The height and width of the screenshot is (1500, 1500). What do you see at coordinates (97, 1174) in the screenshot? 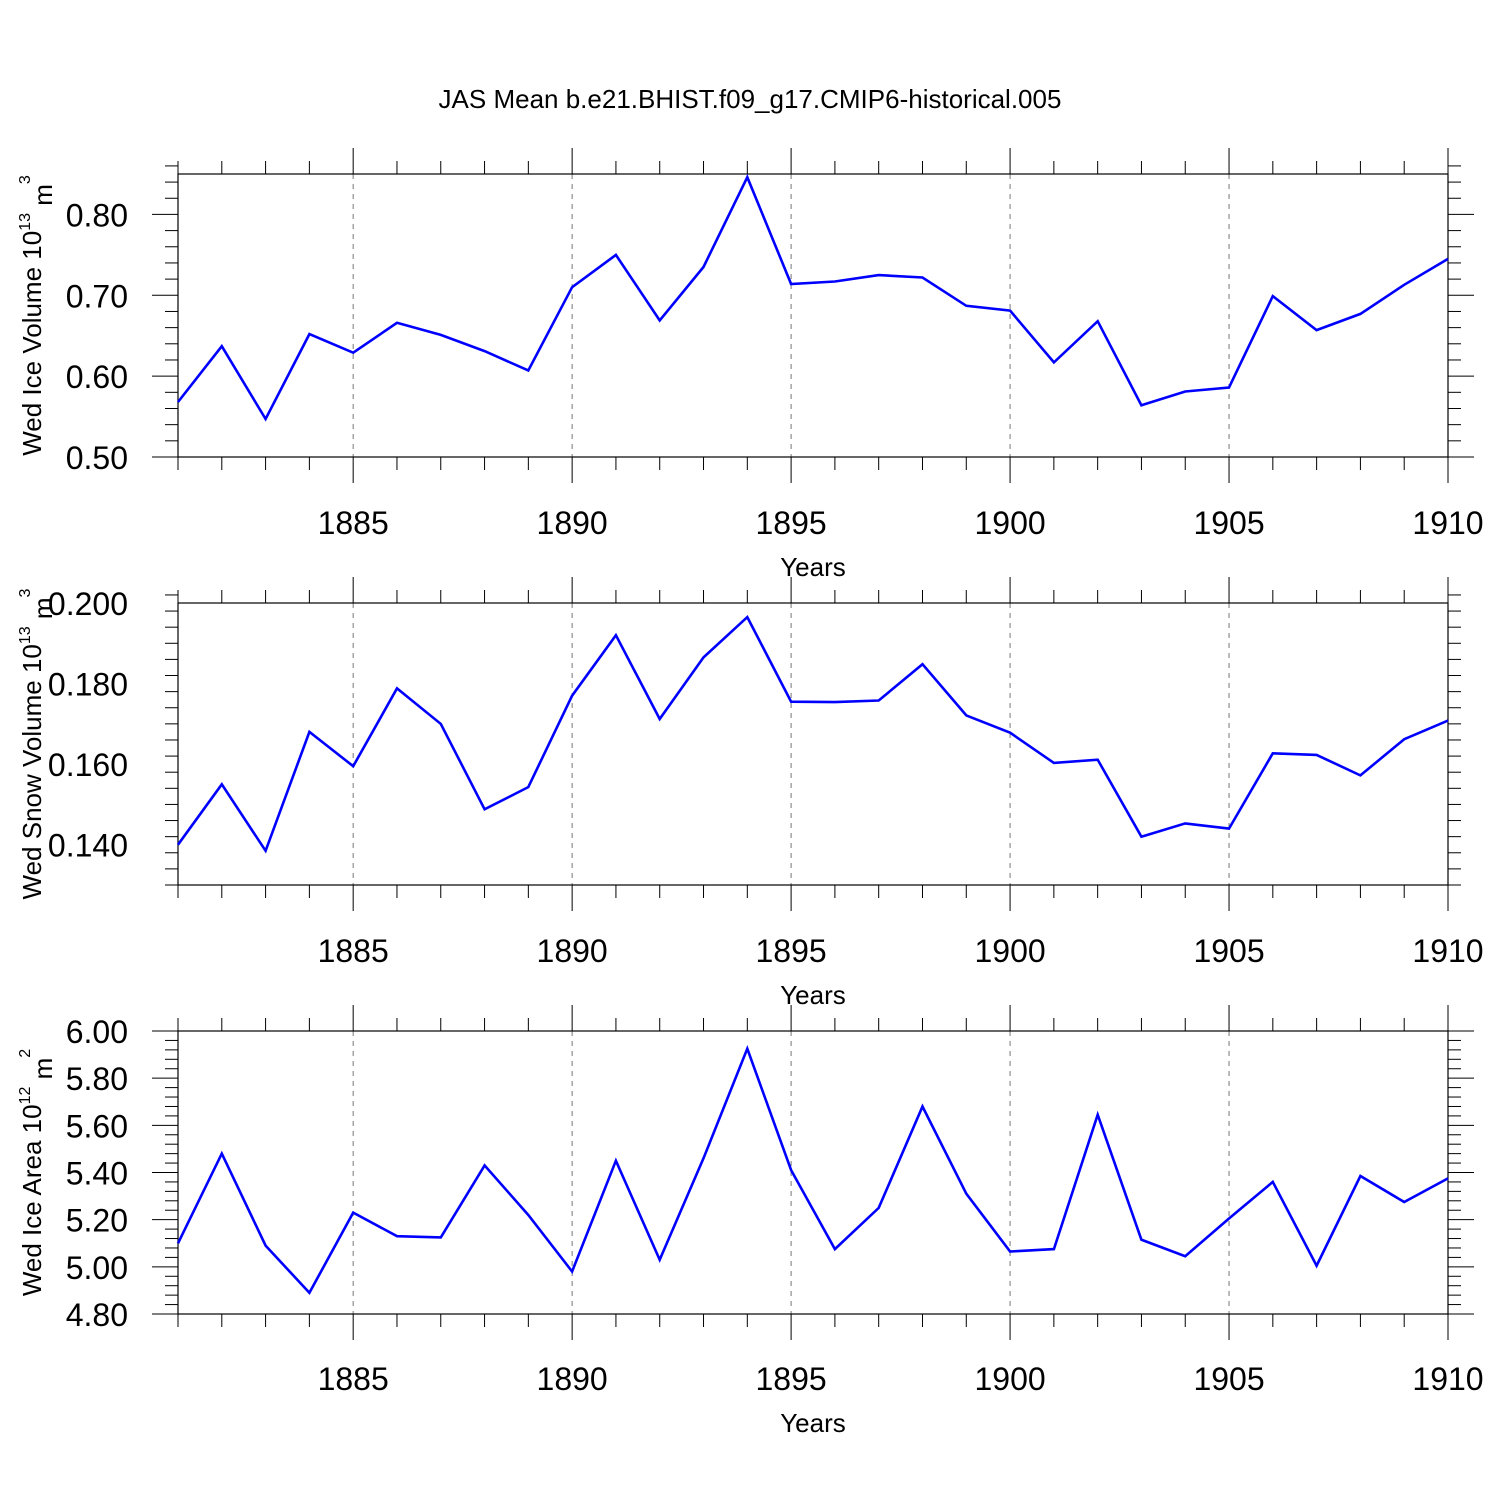
I see `y-tick-label: 5.40` at bounding box center [97, 1174].